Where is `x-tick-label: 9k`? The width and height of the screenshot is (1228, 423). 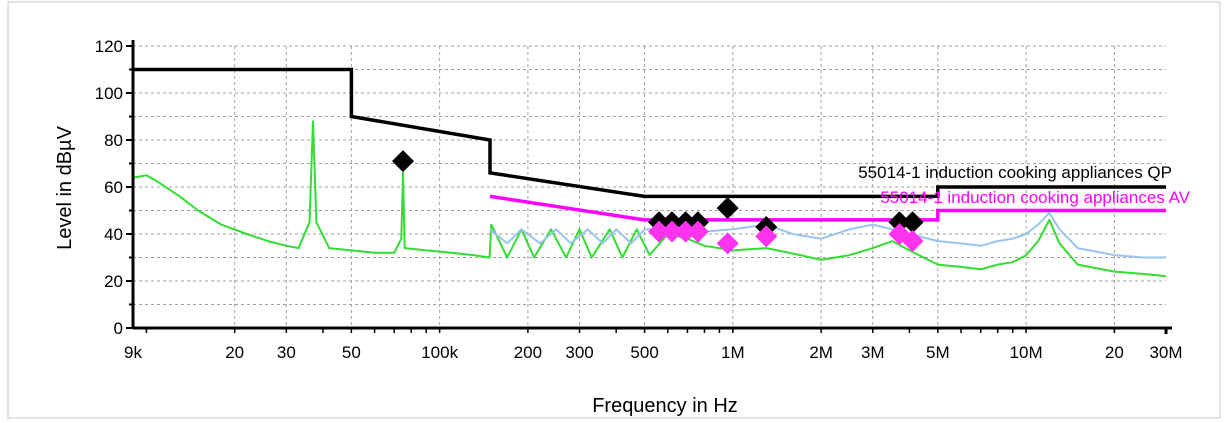
x-tick-label: 9k is located at coordinates (133, 352).